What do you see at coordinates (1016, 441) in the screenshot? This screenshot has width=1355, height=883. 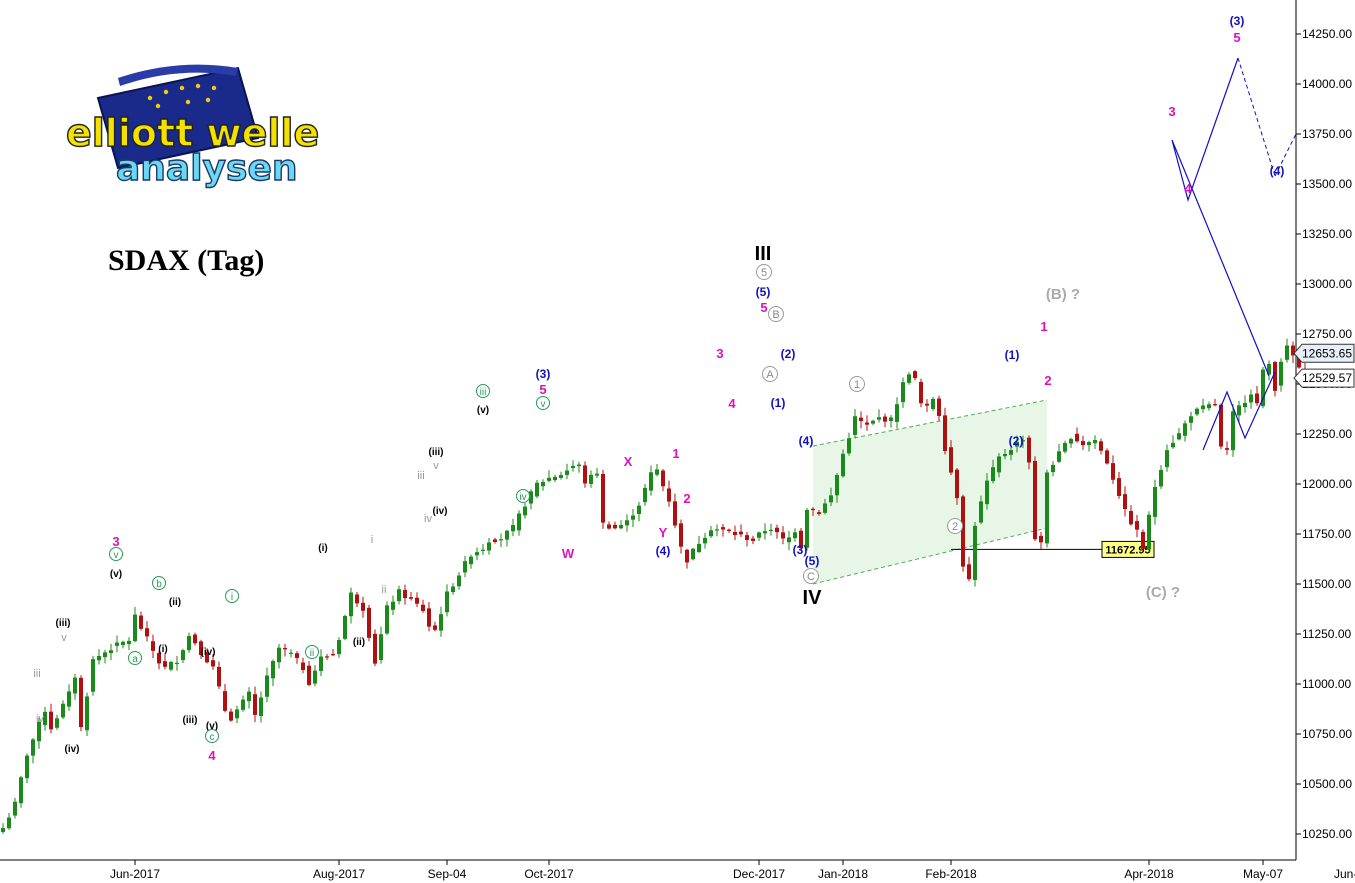 I see `wave-label-blue: (2)` at bounding box center [1016, 441].